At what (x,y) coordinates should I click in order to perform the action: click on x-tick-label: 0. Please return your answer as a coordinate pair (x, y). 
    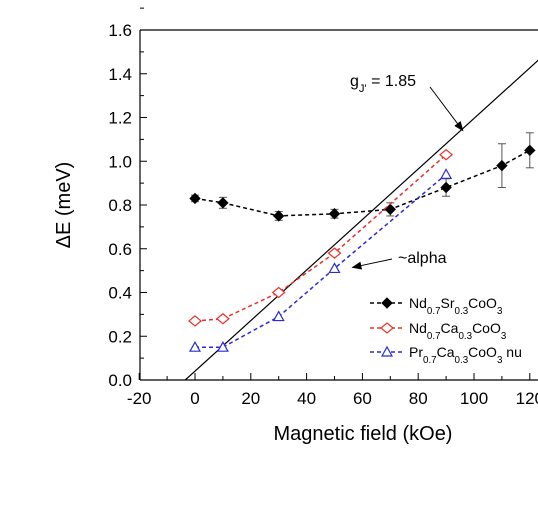
    Looking at the image, I should click on (194, 398).